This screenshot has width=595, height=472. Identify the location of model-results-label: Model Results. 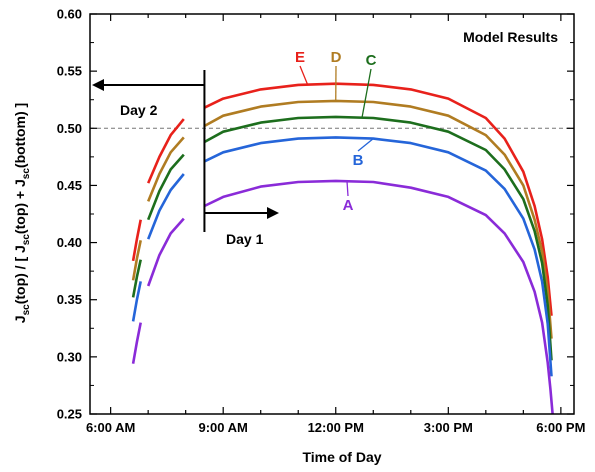
(510, 37).